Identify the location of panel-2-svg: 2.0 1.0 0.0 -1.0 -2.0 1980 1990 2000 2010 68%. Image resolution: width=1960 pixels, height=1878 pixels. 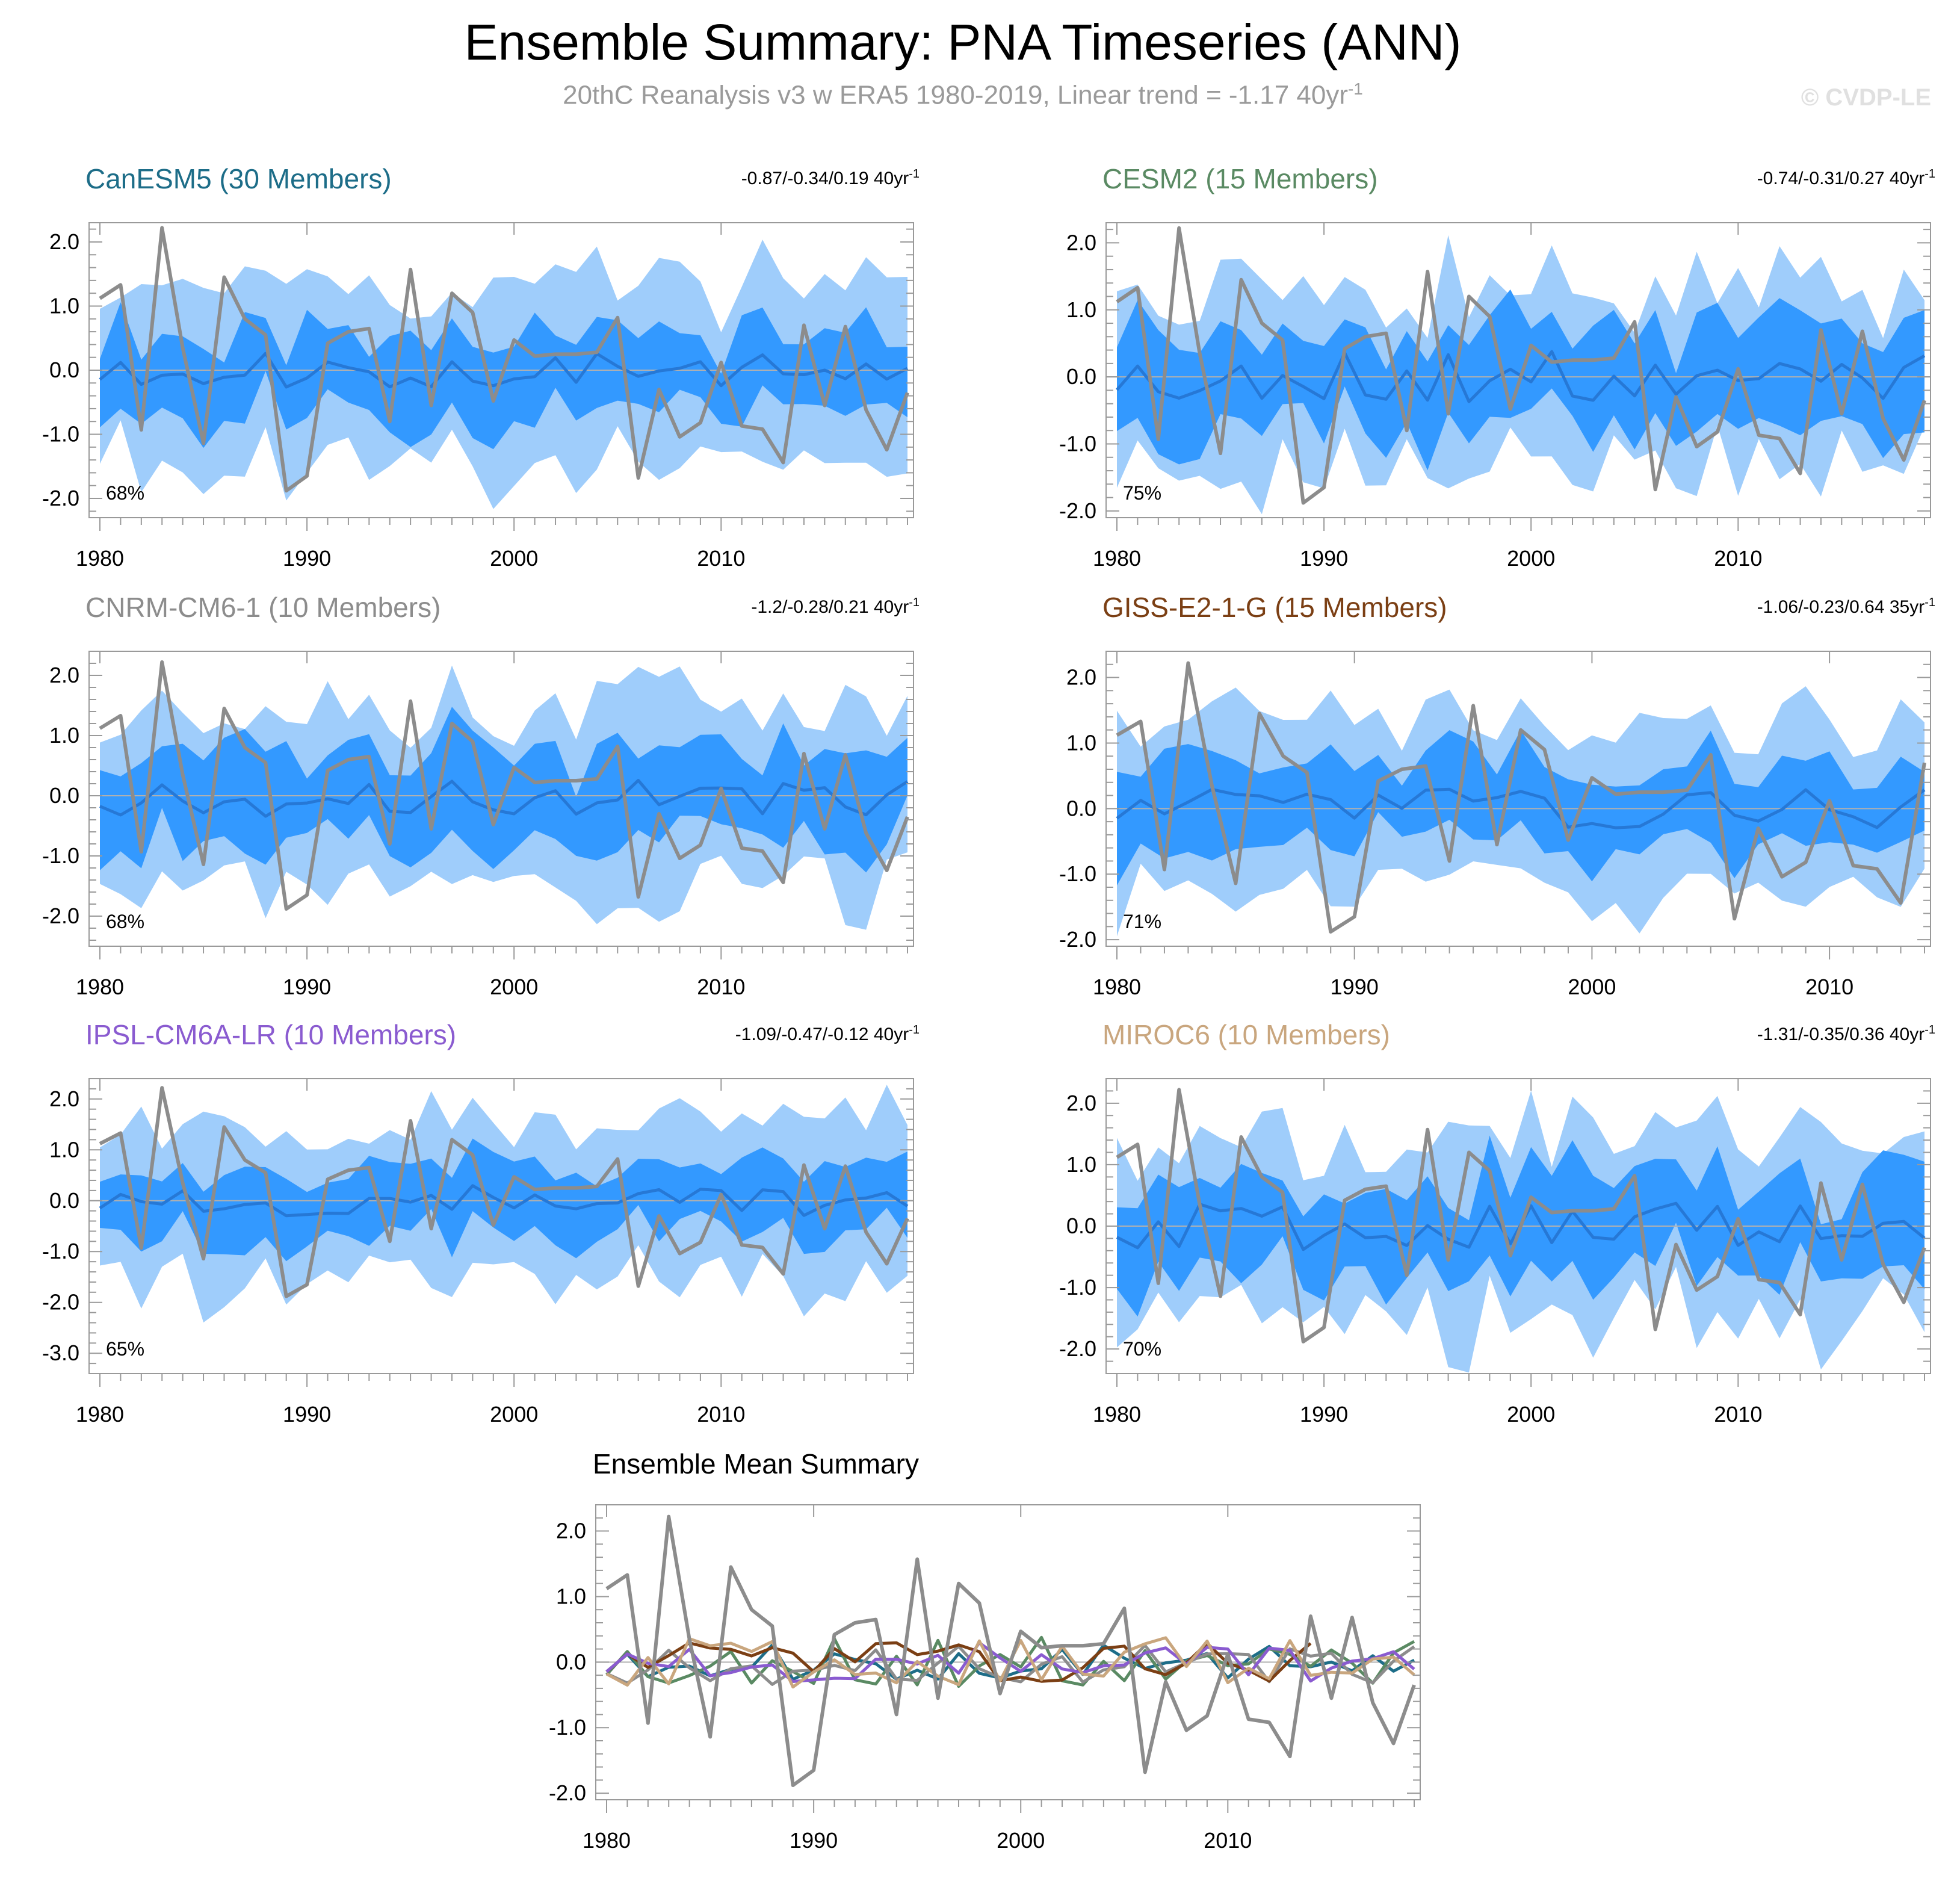
(478, 825).